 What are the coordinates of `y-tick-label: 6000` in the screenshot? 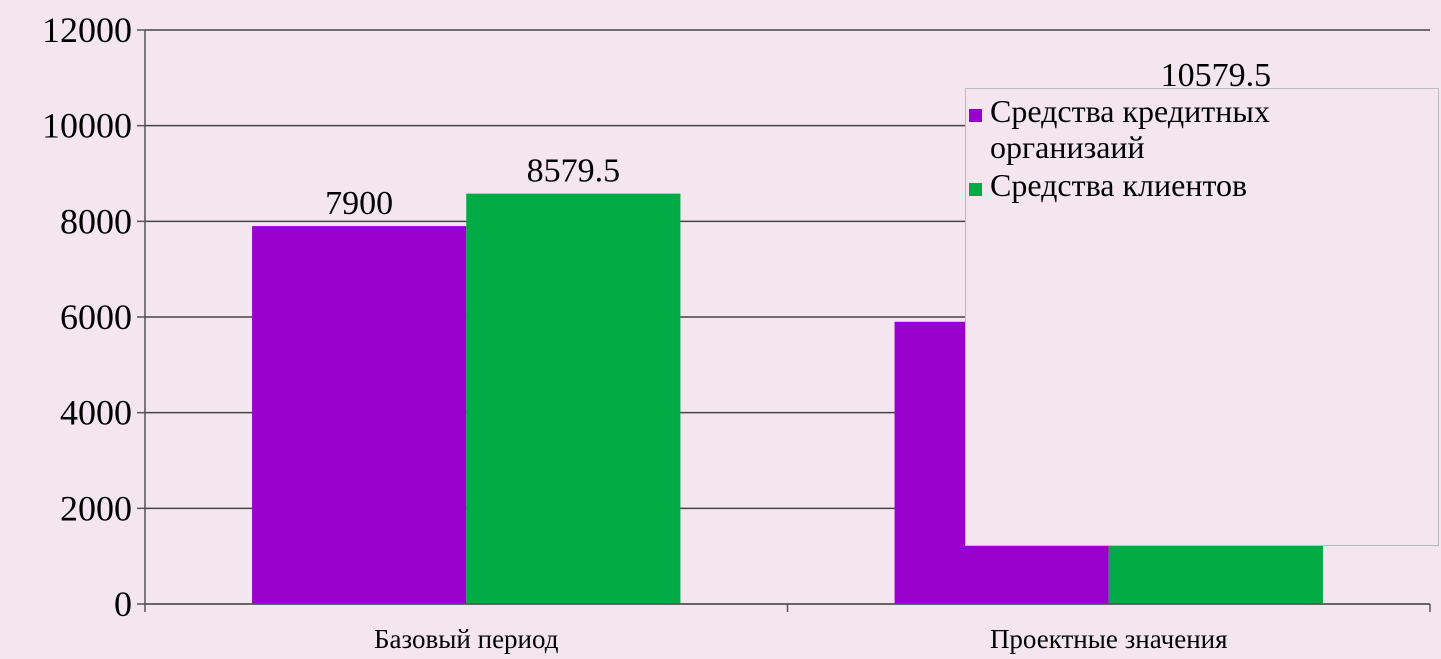 It's located at (96, 317).